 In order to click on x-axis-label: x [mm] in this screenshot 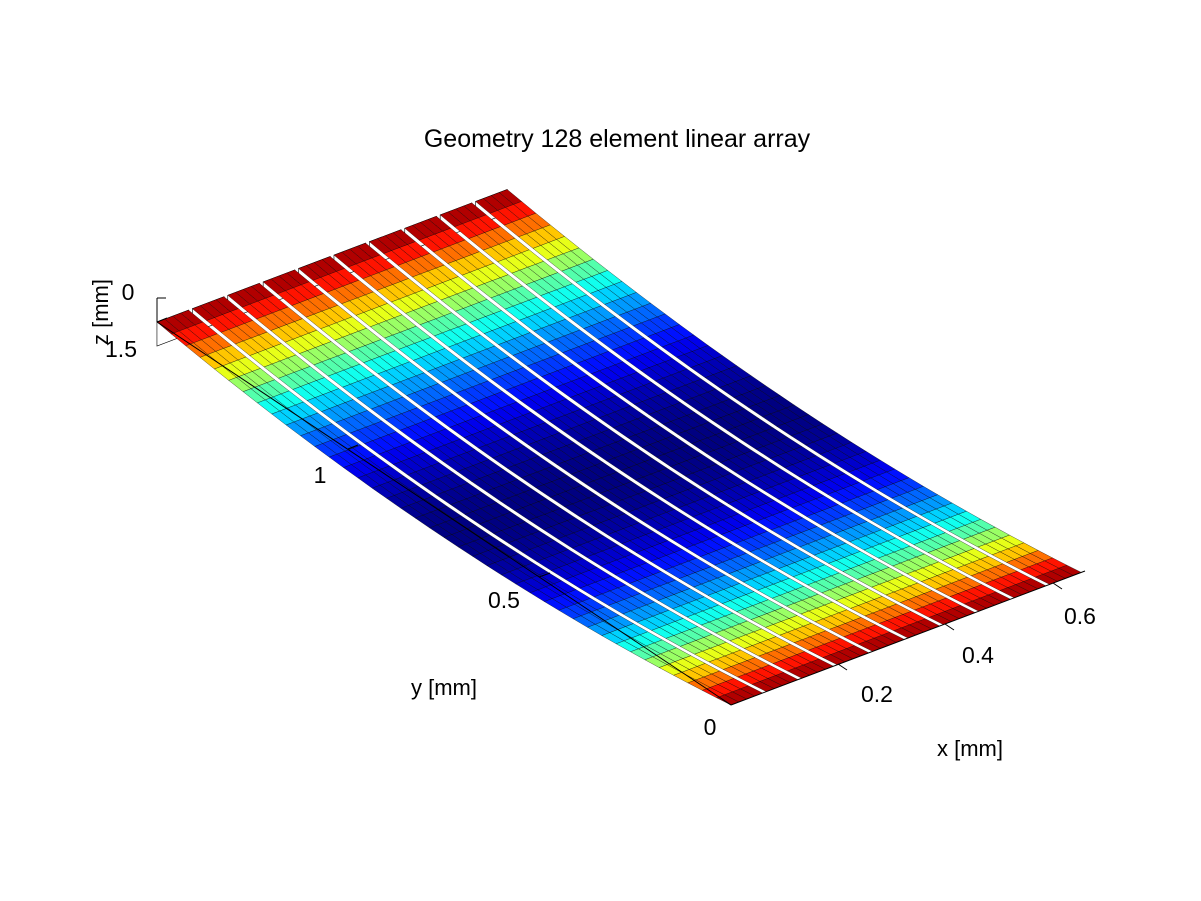, I will do `click(970, 748)`.